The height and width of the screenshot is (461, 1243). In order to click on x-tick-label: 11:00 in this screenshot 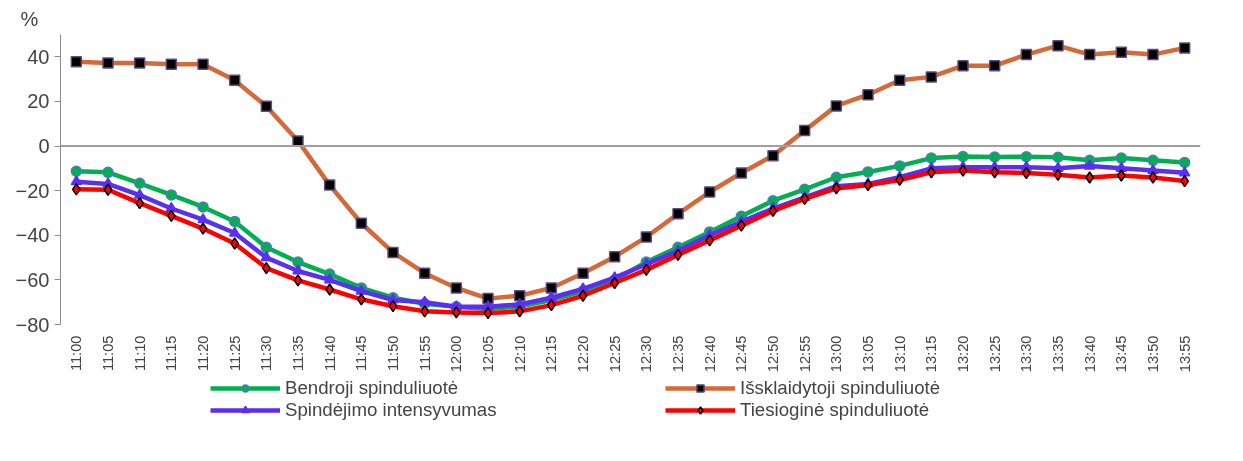, I will do `click(76, 353)`.